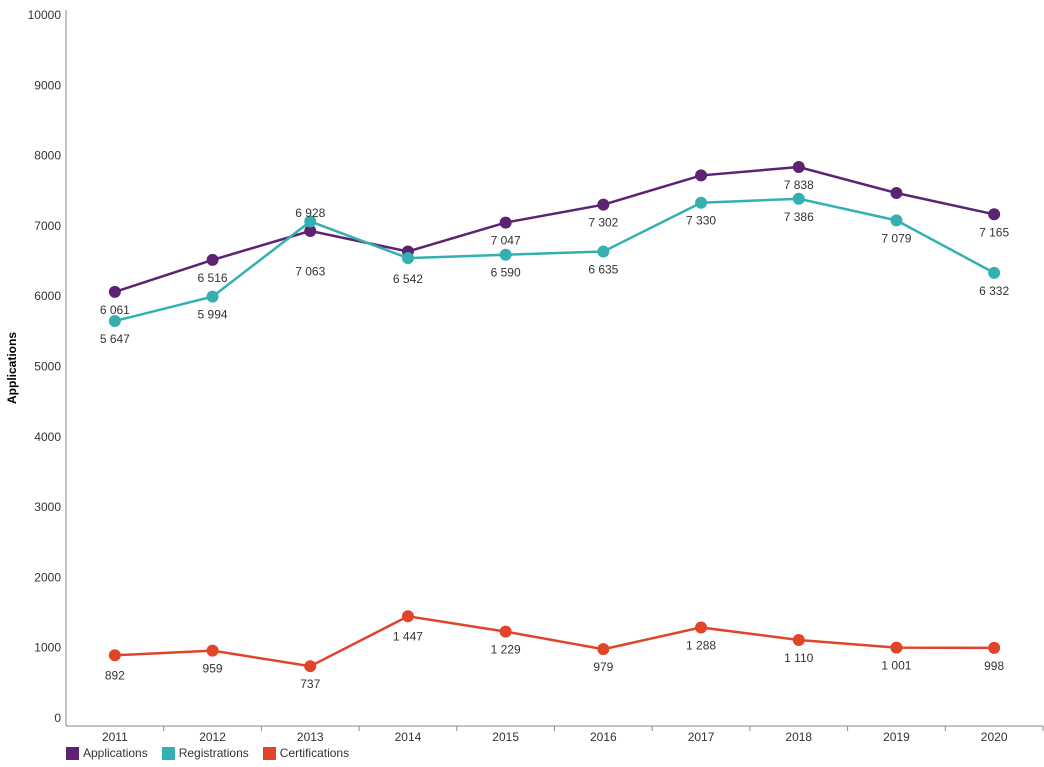 The image size is (1044, 767). Describe the element at coordinates (799, 217) in the screenshot. I see `registrations-data-label: 7 386` at that location.